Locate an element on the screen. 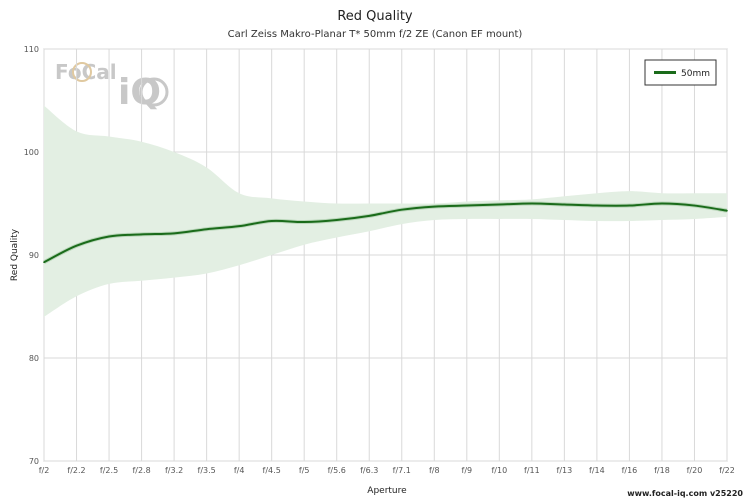  x-tick-label: f/4.5 is located at coordinates (272, 470).